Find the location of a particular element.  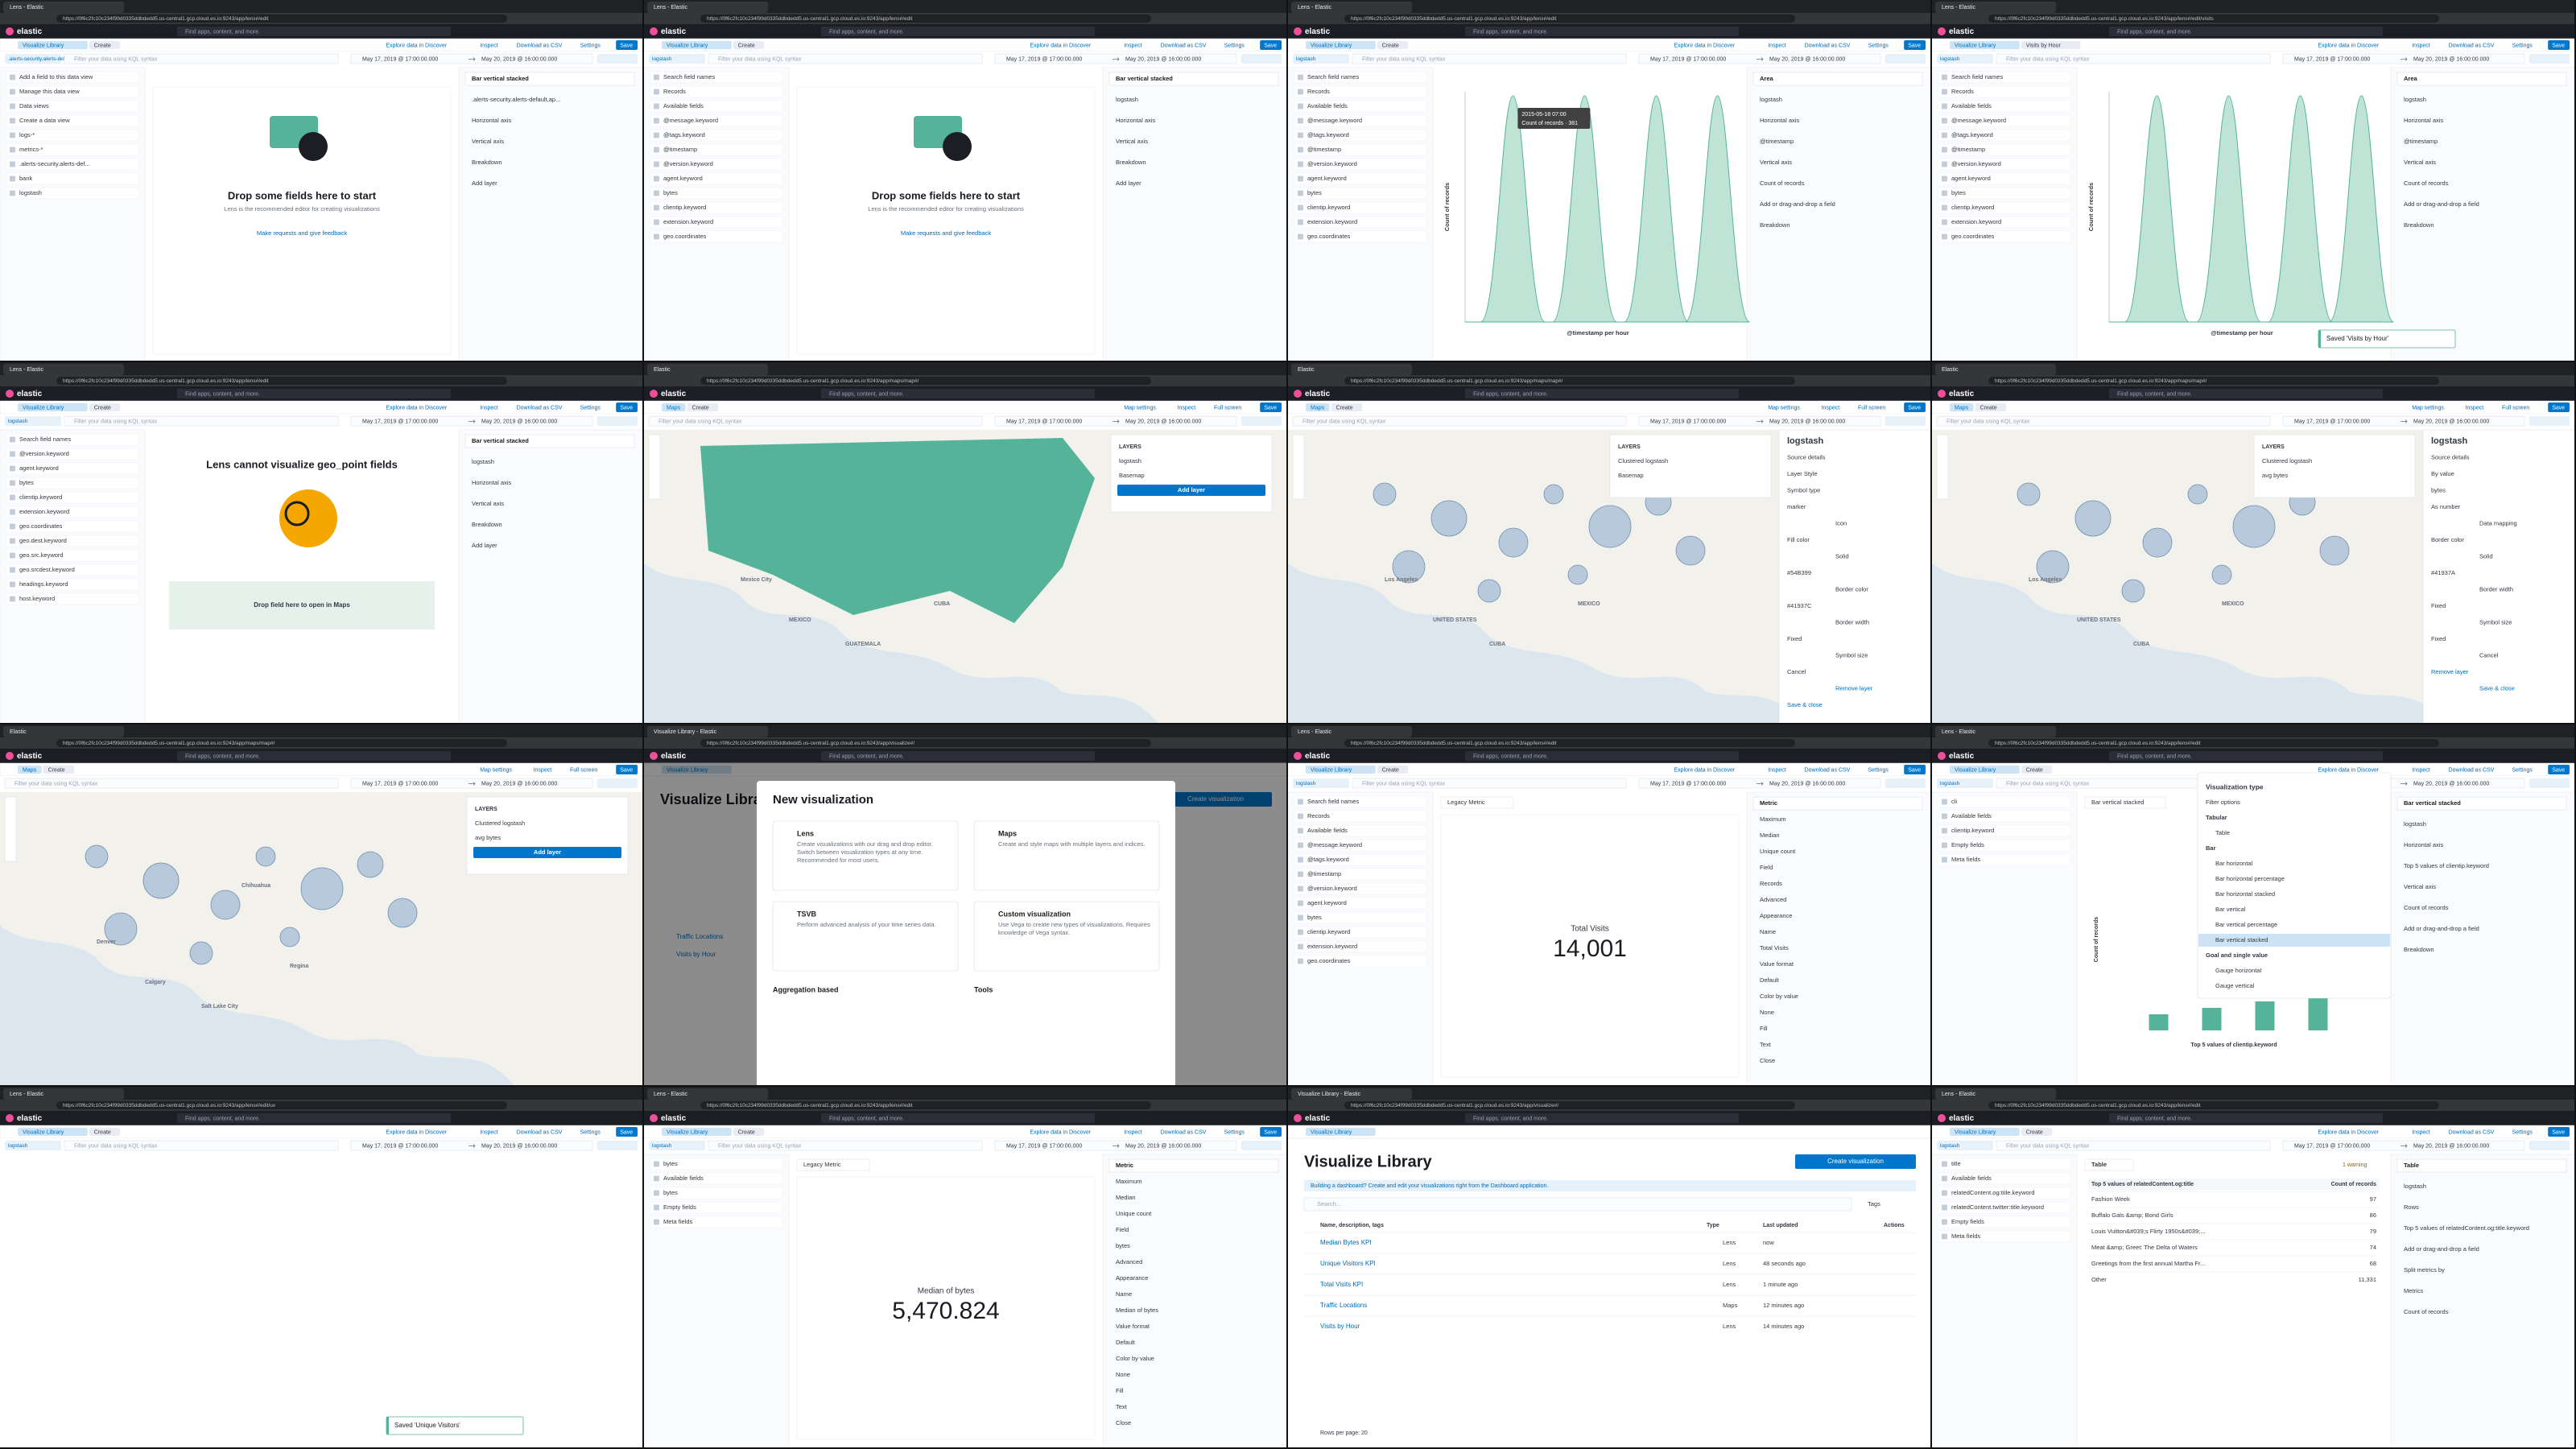

field-item-label: host.keyword is located at coordinates (37, 598).